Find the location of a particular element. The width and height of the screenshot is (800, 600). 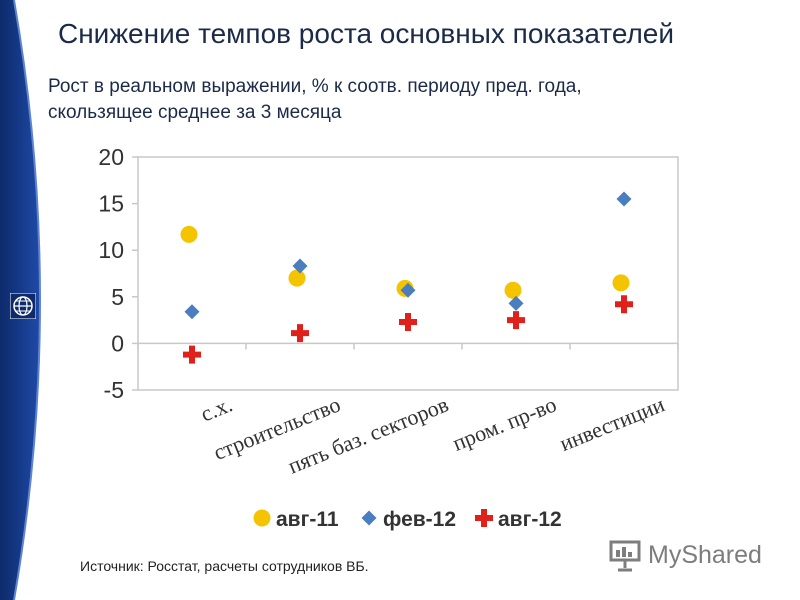

y-tick-label: 0 is located at coordinates (117, 343).